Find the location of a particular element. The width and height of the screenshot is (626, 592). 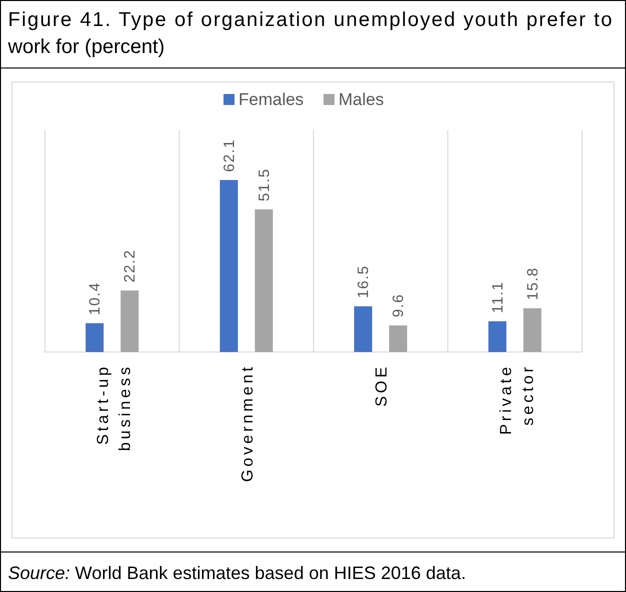

data-label: 9.6 is located at coordinates (399, 306).